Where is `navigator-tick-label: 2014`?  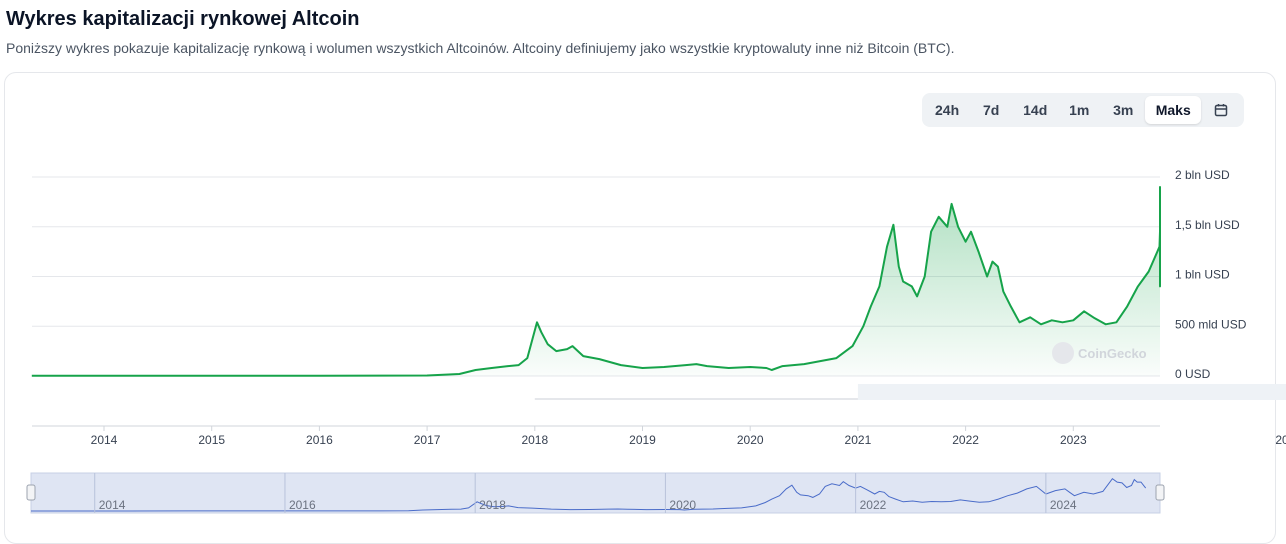
navigator-tick-label: 2014 is located at coordinates (112, 505).